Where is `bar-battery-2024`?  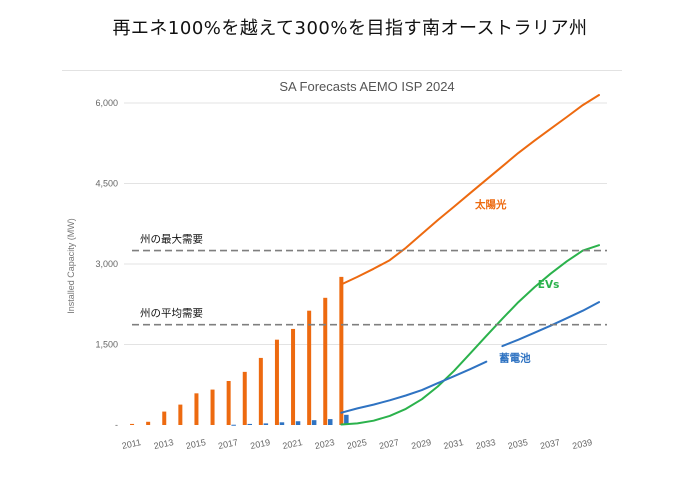
bar-battery-2024 is located at coordinates (346, 419).